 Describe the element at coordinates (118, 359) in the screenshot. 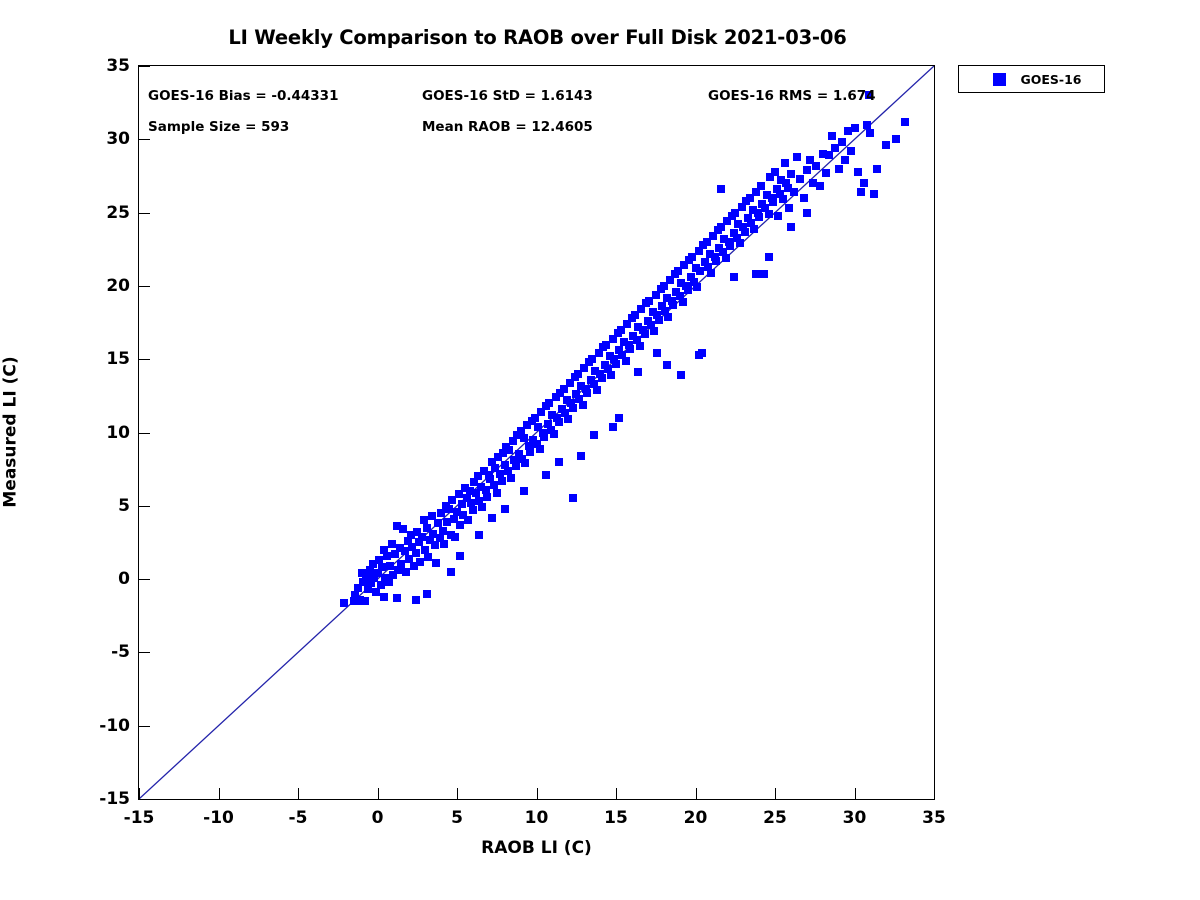

I see `y-tick-label: 15` at that location.